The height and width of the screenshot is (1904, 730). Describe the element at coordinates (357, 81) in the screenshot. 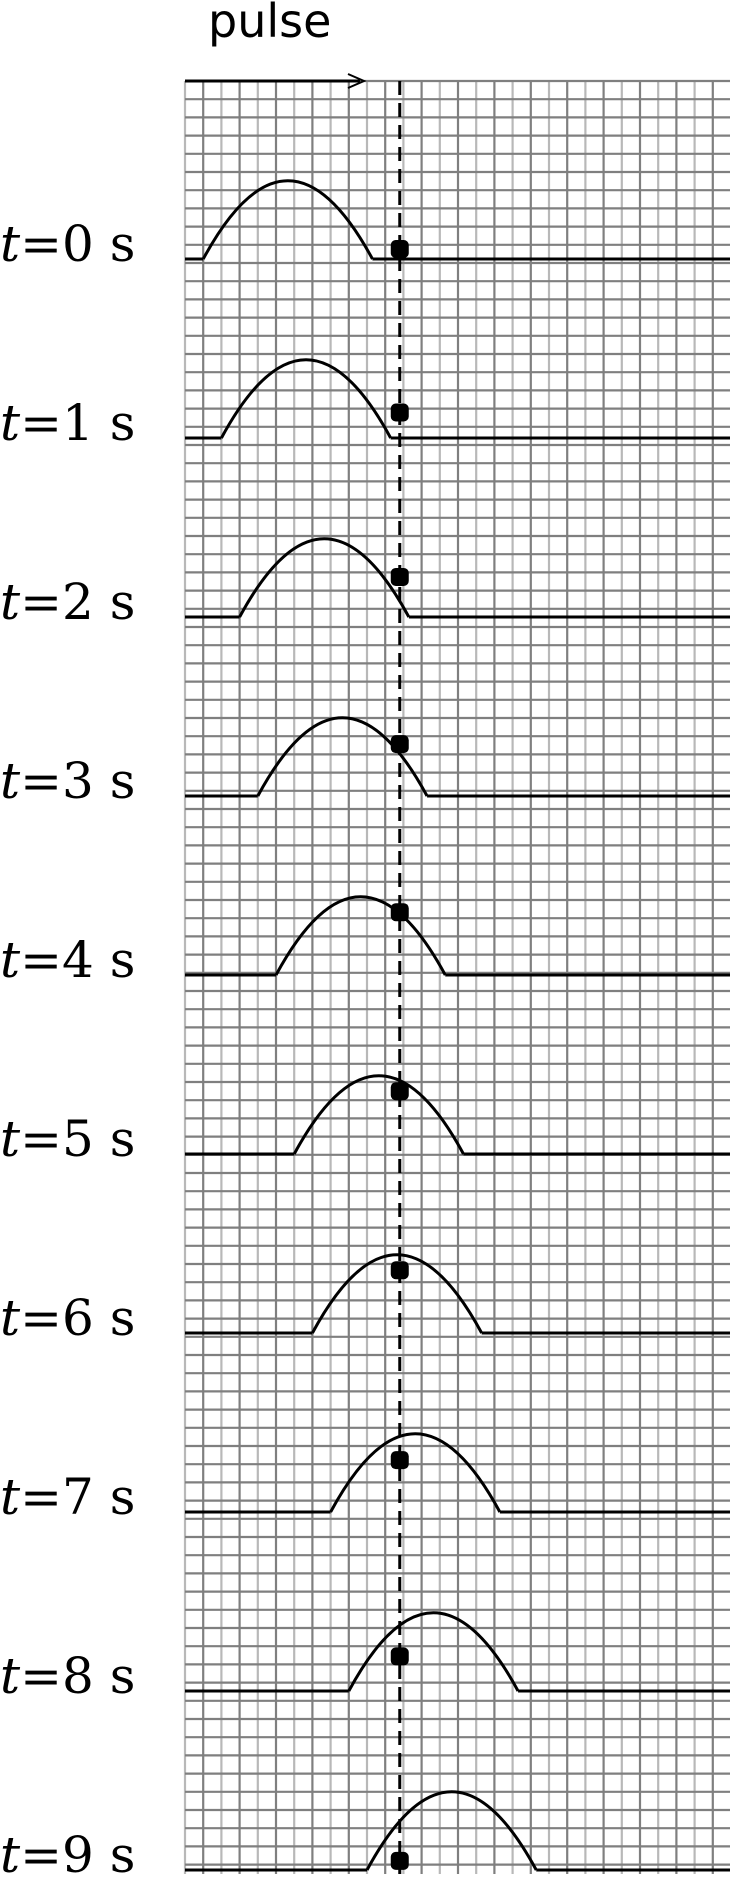

I see `direction-arrow-head` at that location.